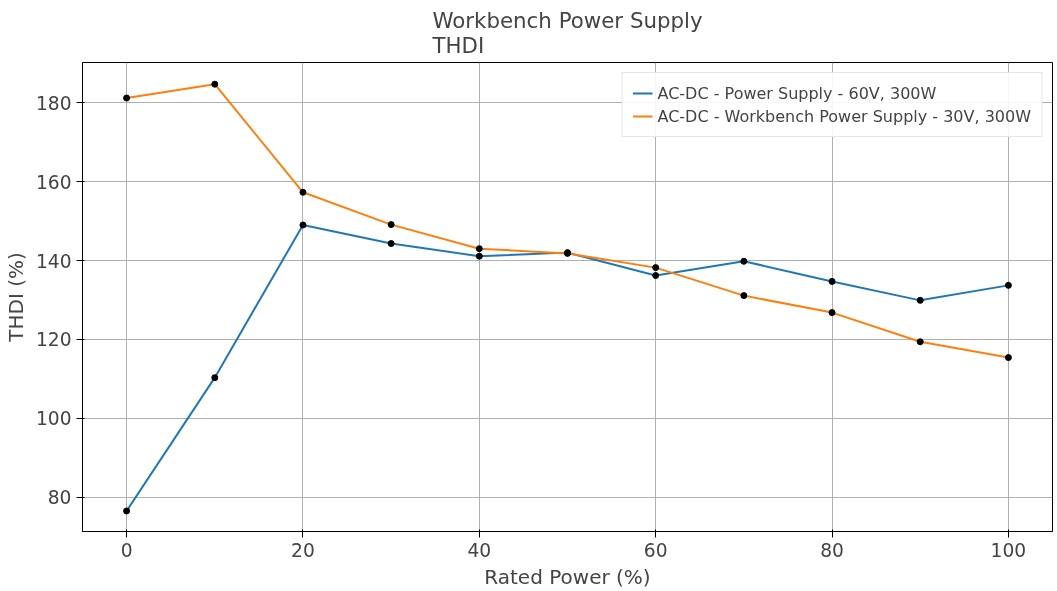 The height and width of the screenshot is (591, 1057). I want to click on legend-label: AC-DC - Workbench Power Supply - 30V, 300W, so click(844, 116).